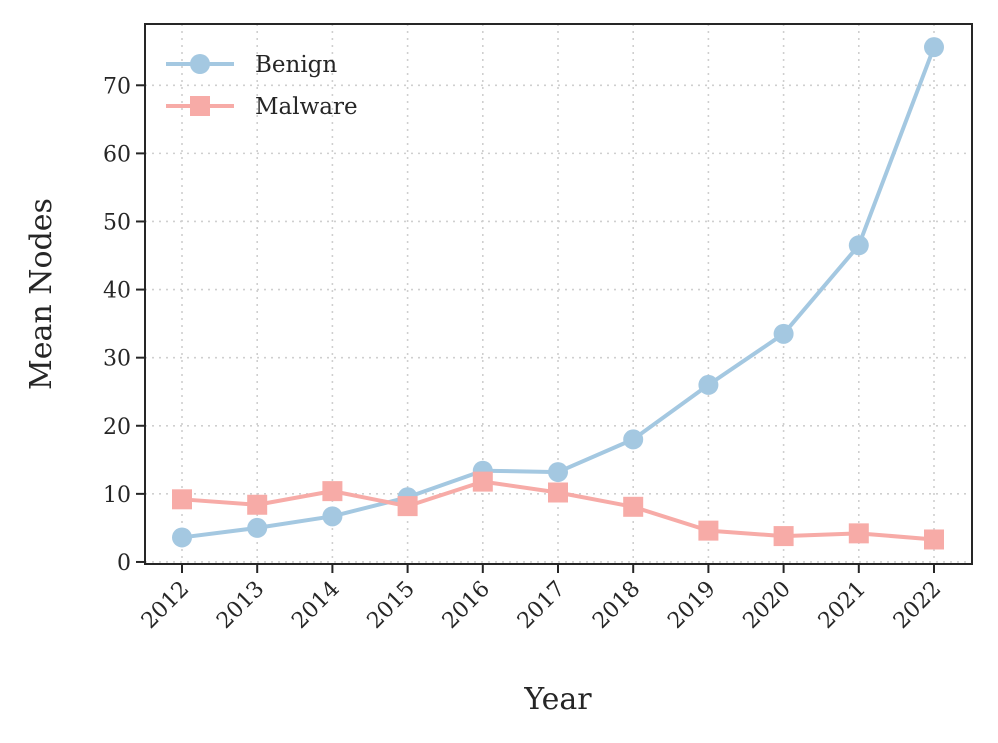 The height and width of the screenshot is (743, 998). Describe the element at coordinates (200, 64) in the screenshot. I see `legend-marker-benign` at that location.